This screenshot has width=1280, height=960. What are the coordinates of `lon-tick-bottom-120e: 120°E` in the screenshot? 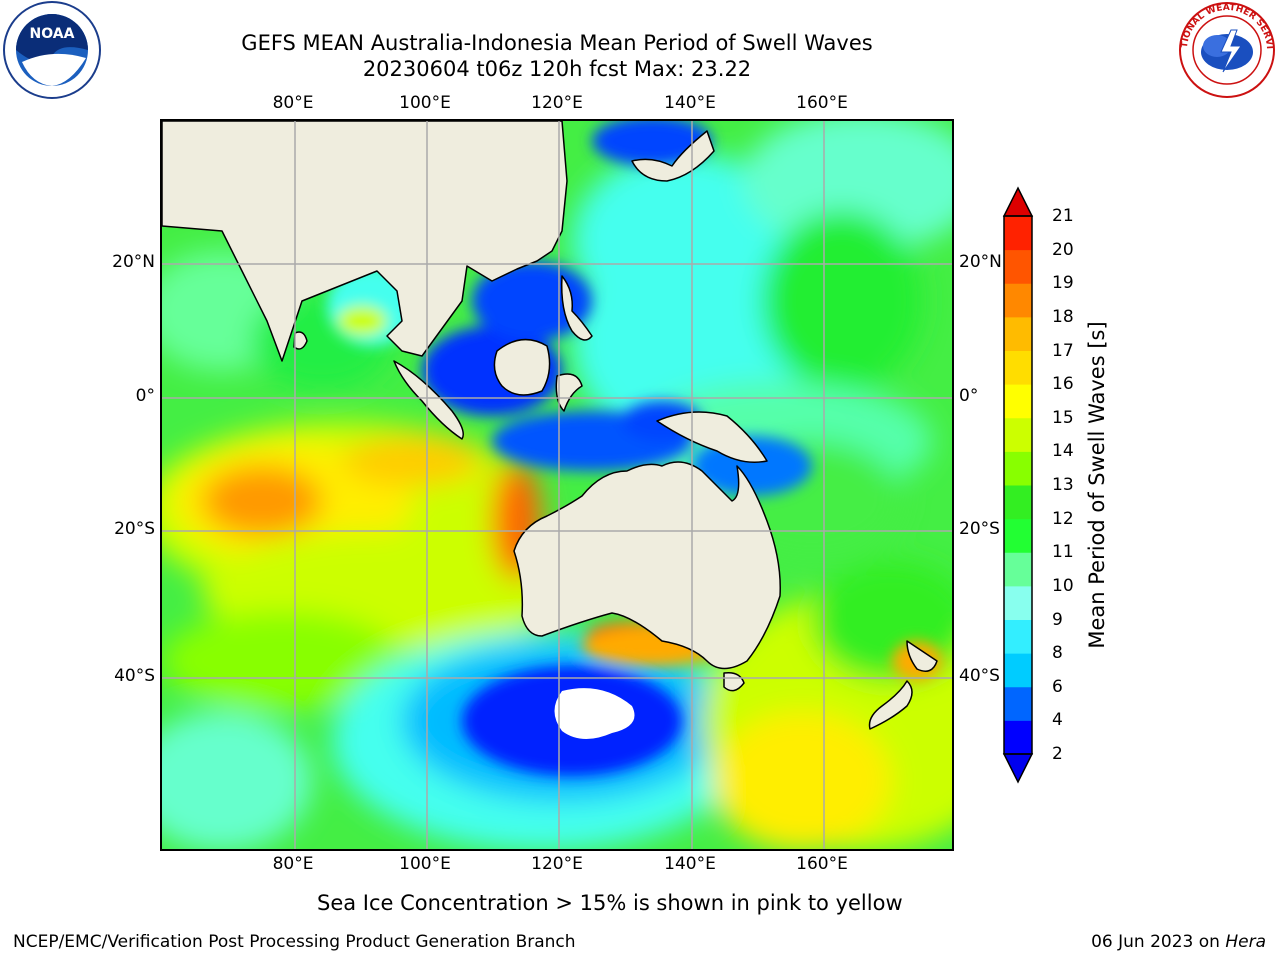 It's located at (557, 864).